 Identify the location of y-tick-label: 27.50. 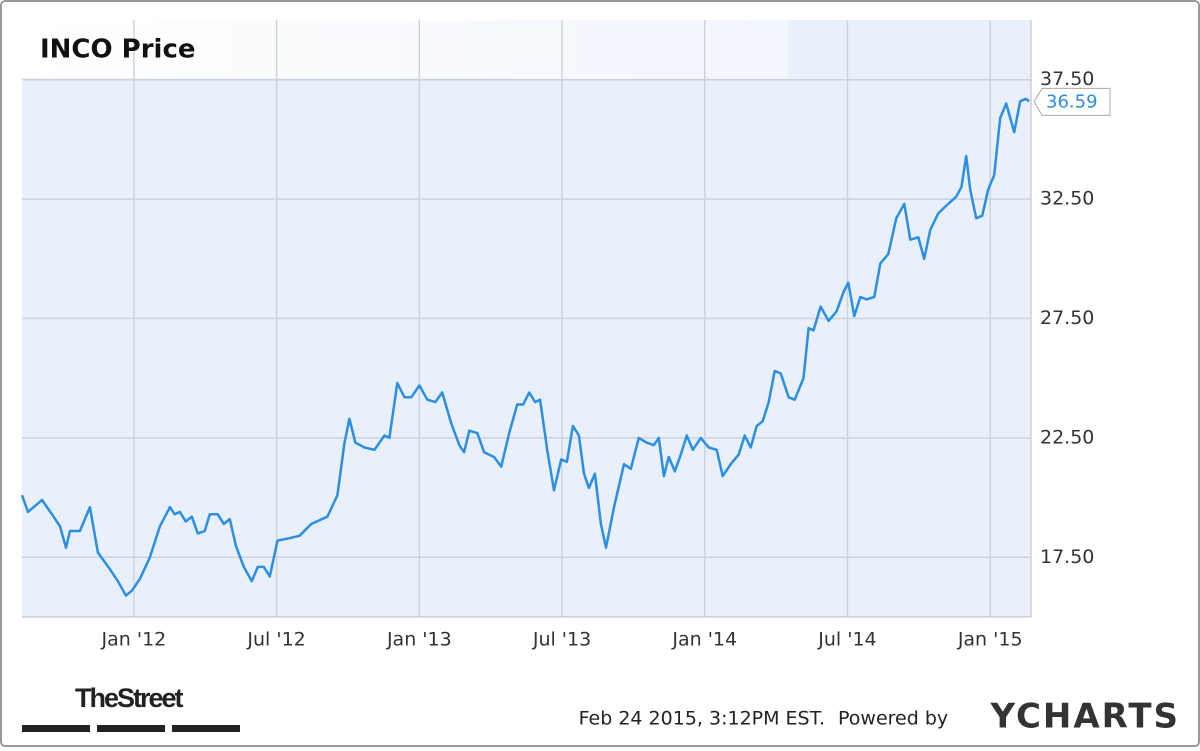
(1067, 318).